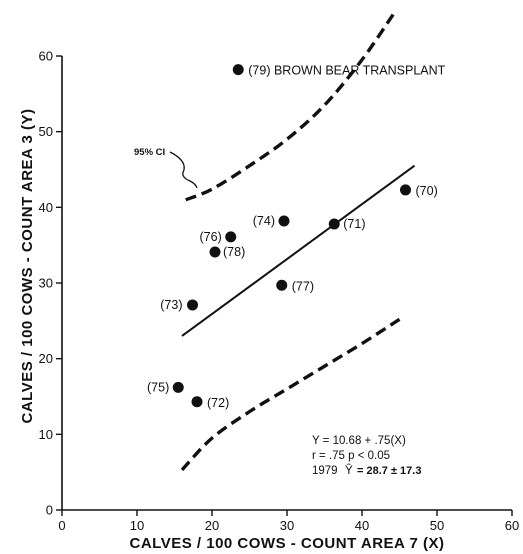 The height and width of the screenshot is (554, 523). What do you see at coordinates (298, 250) in the screenshot?
I see `regression-line` at bounding box center [298, 250].